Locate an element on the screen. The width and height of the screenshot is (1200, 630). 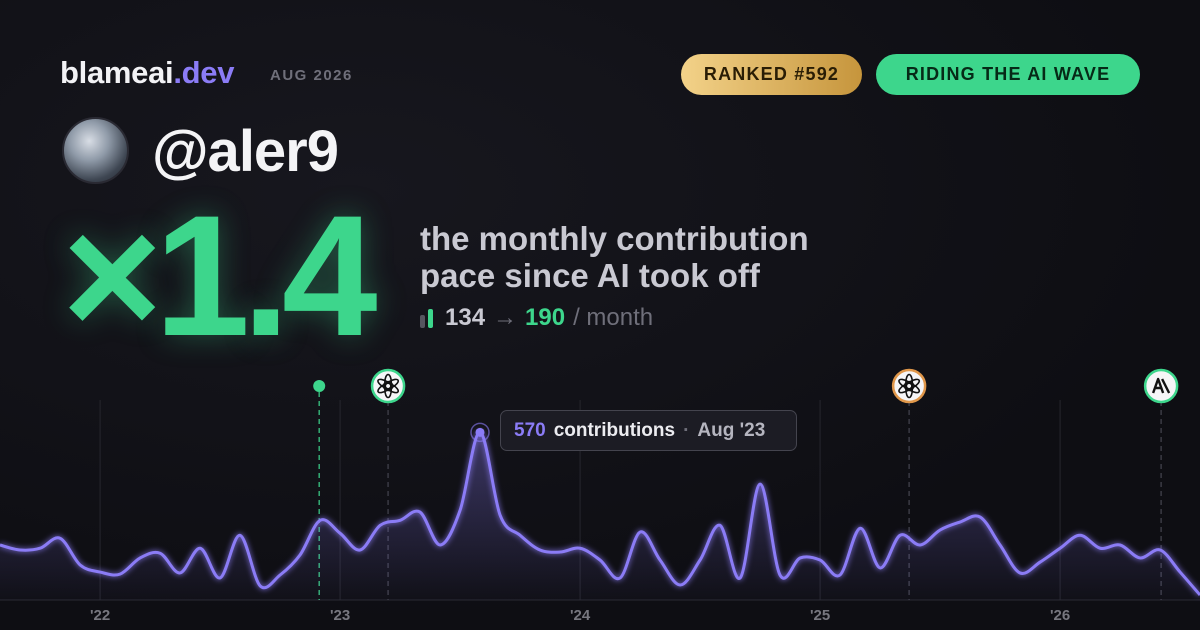
description: the monthly contribution is located at coordinates (614, 238).